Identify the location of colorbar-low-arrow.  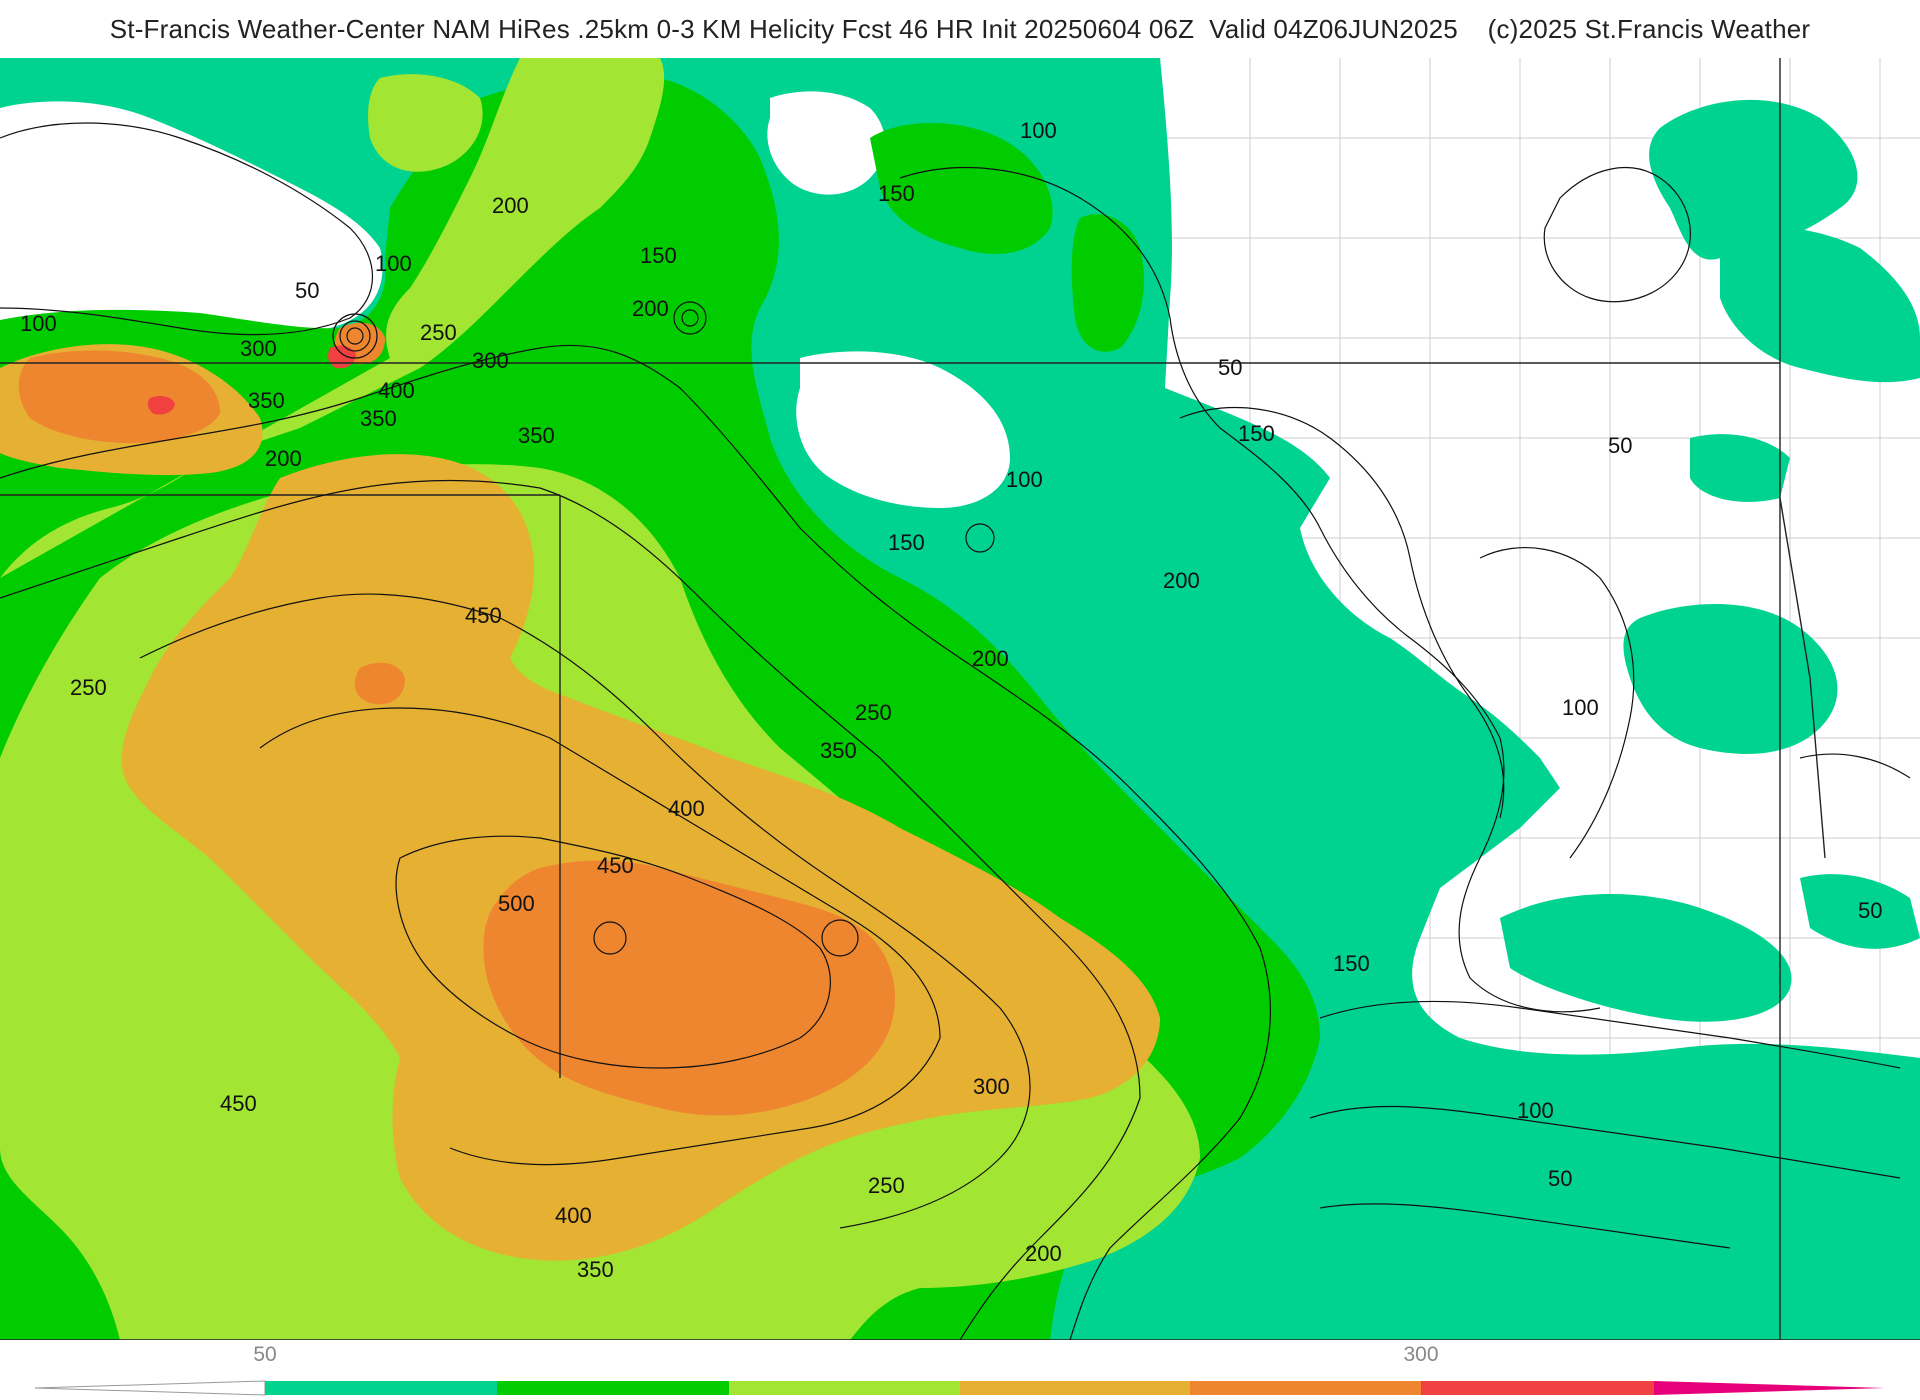
(150, 1388).